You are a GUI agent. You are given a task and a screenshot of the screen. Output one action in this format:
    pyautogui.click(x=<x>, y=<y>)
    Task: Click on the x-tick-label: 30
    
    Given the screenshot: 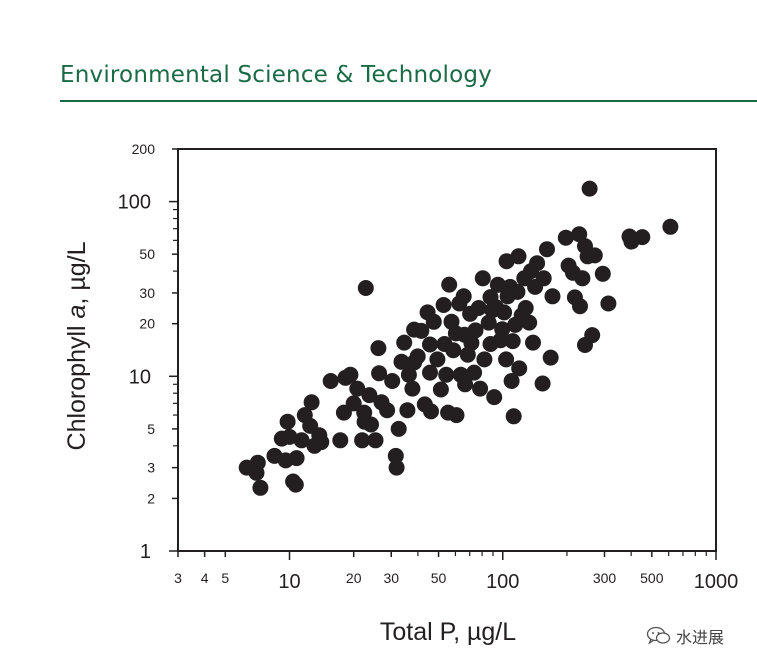 What is the action you would take?
    pyautogui.click(x=391, y=578)
    